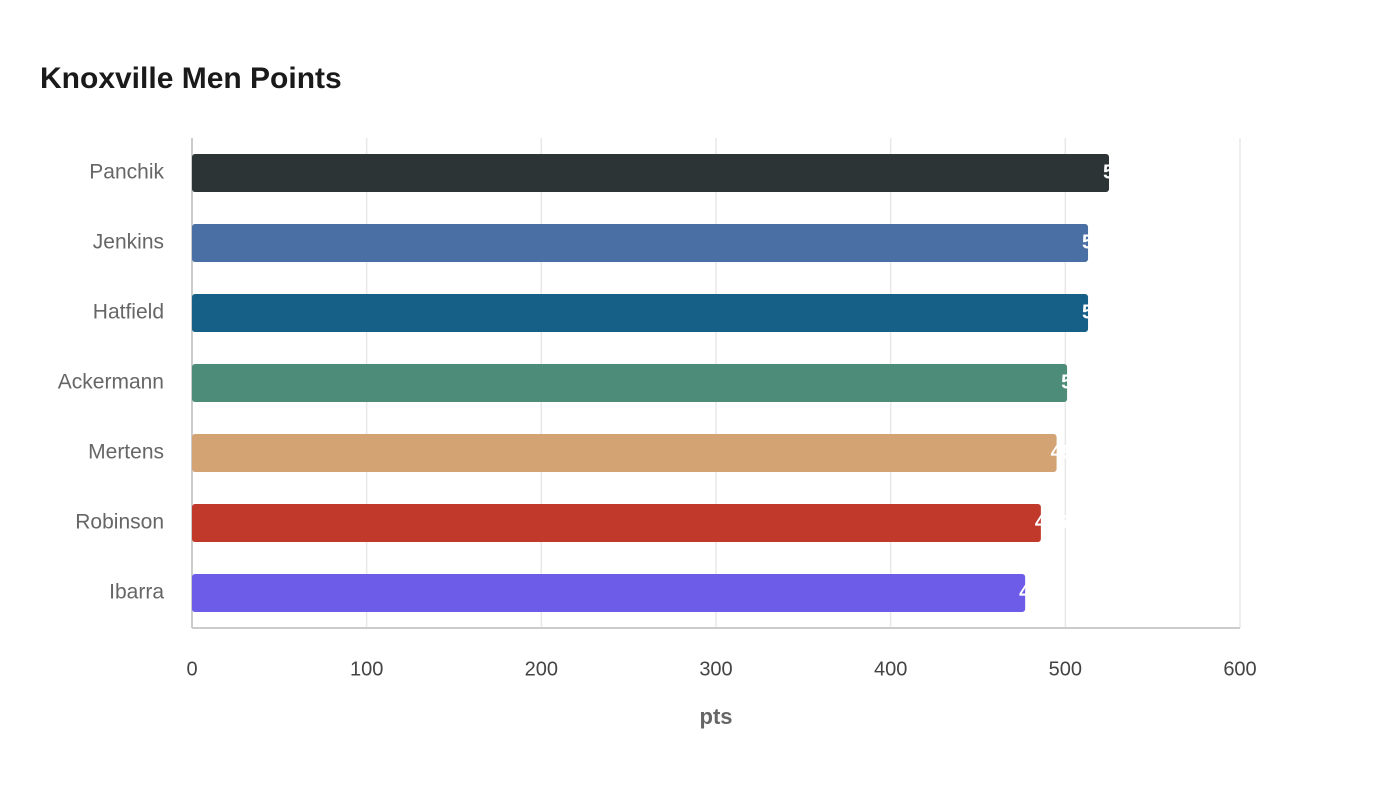 The height and width of the screenshot is (800, 1400). I want to click on value-label: 525, so click(1119, 172).